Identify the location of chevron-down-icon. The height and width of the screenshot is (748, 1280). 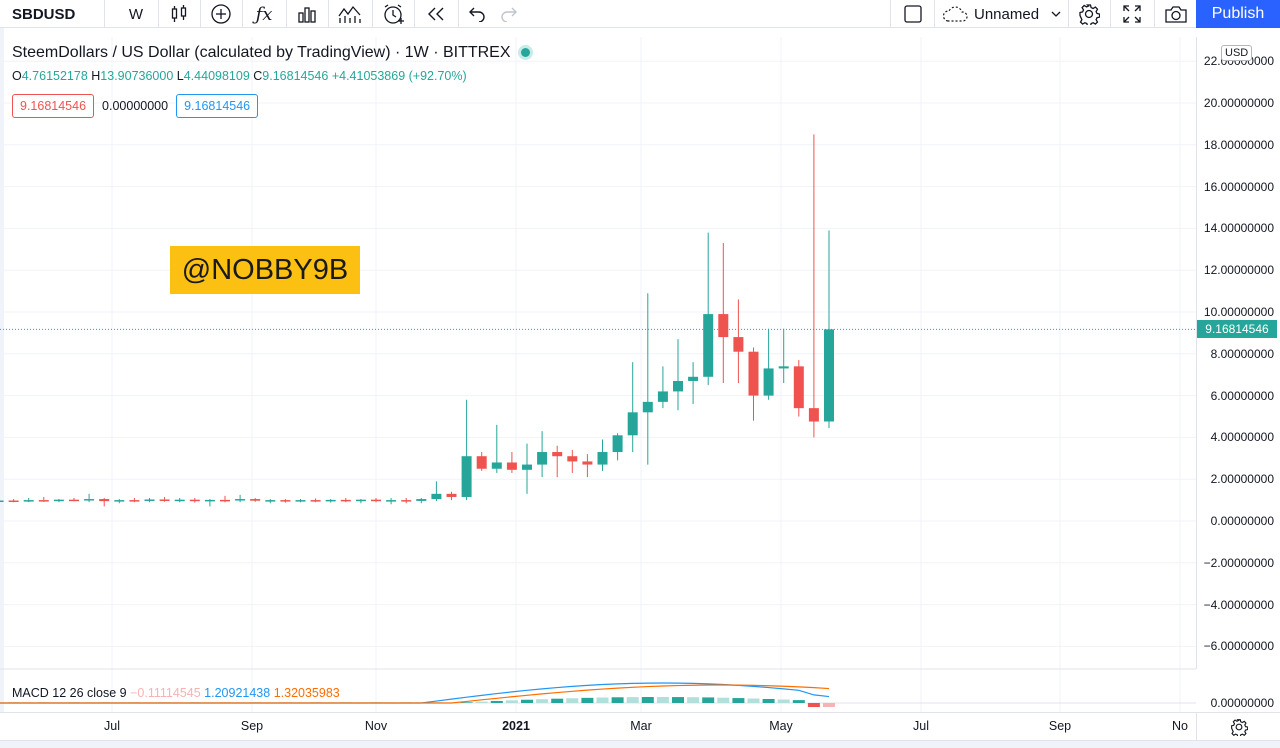
(1056, 14).